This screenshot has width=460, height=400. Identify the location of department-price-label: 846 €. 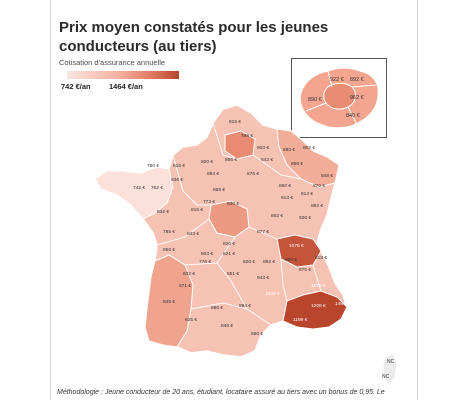
(227, 326).